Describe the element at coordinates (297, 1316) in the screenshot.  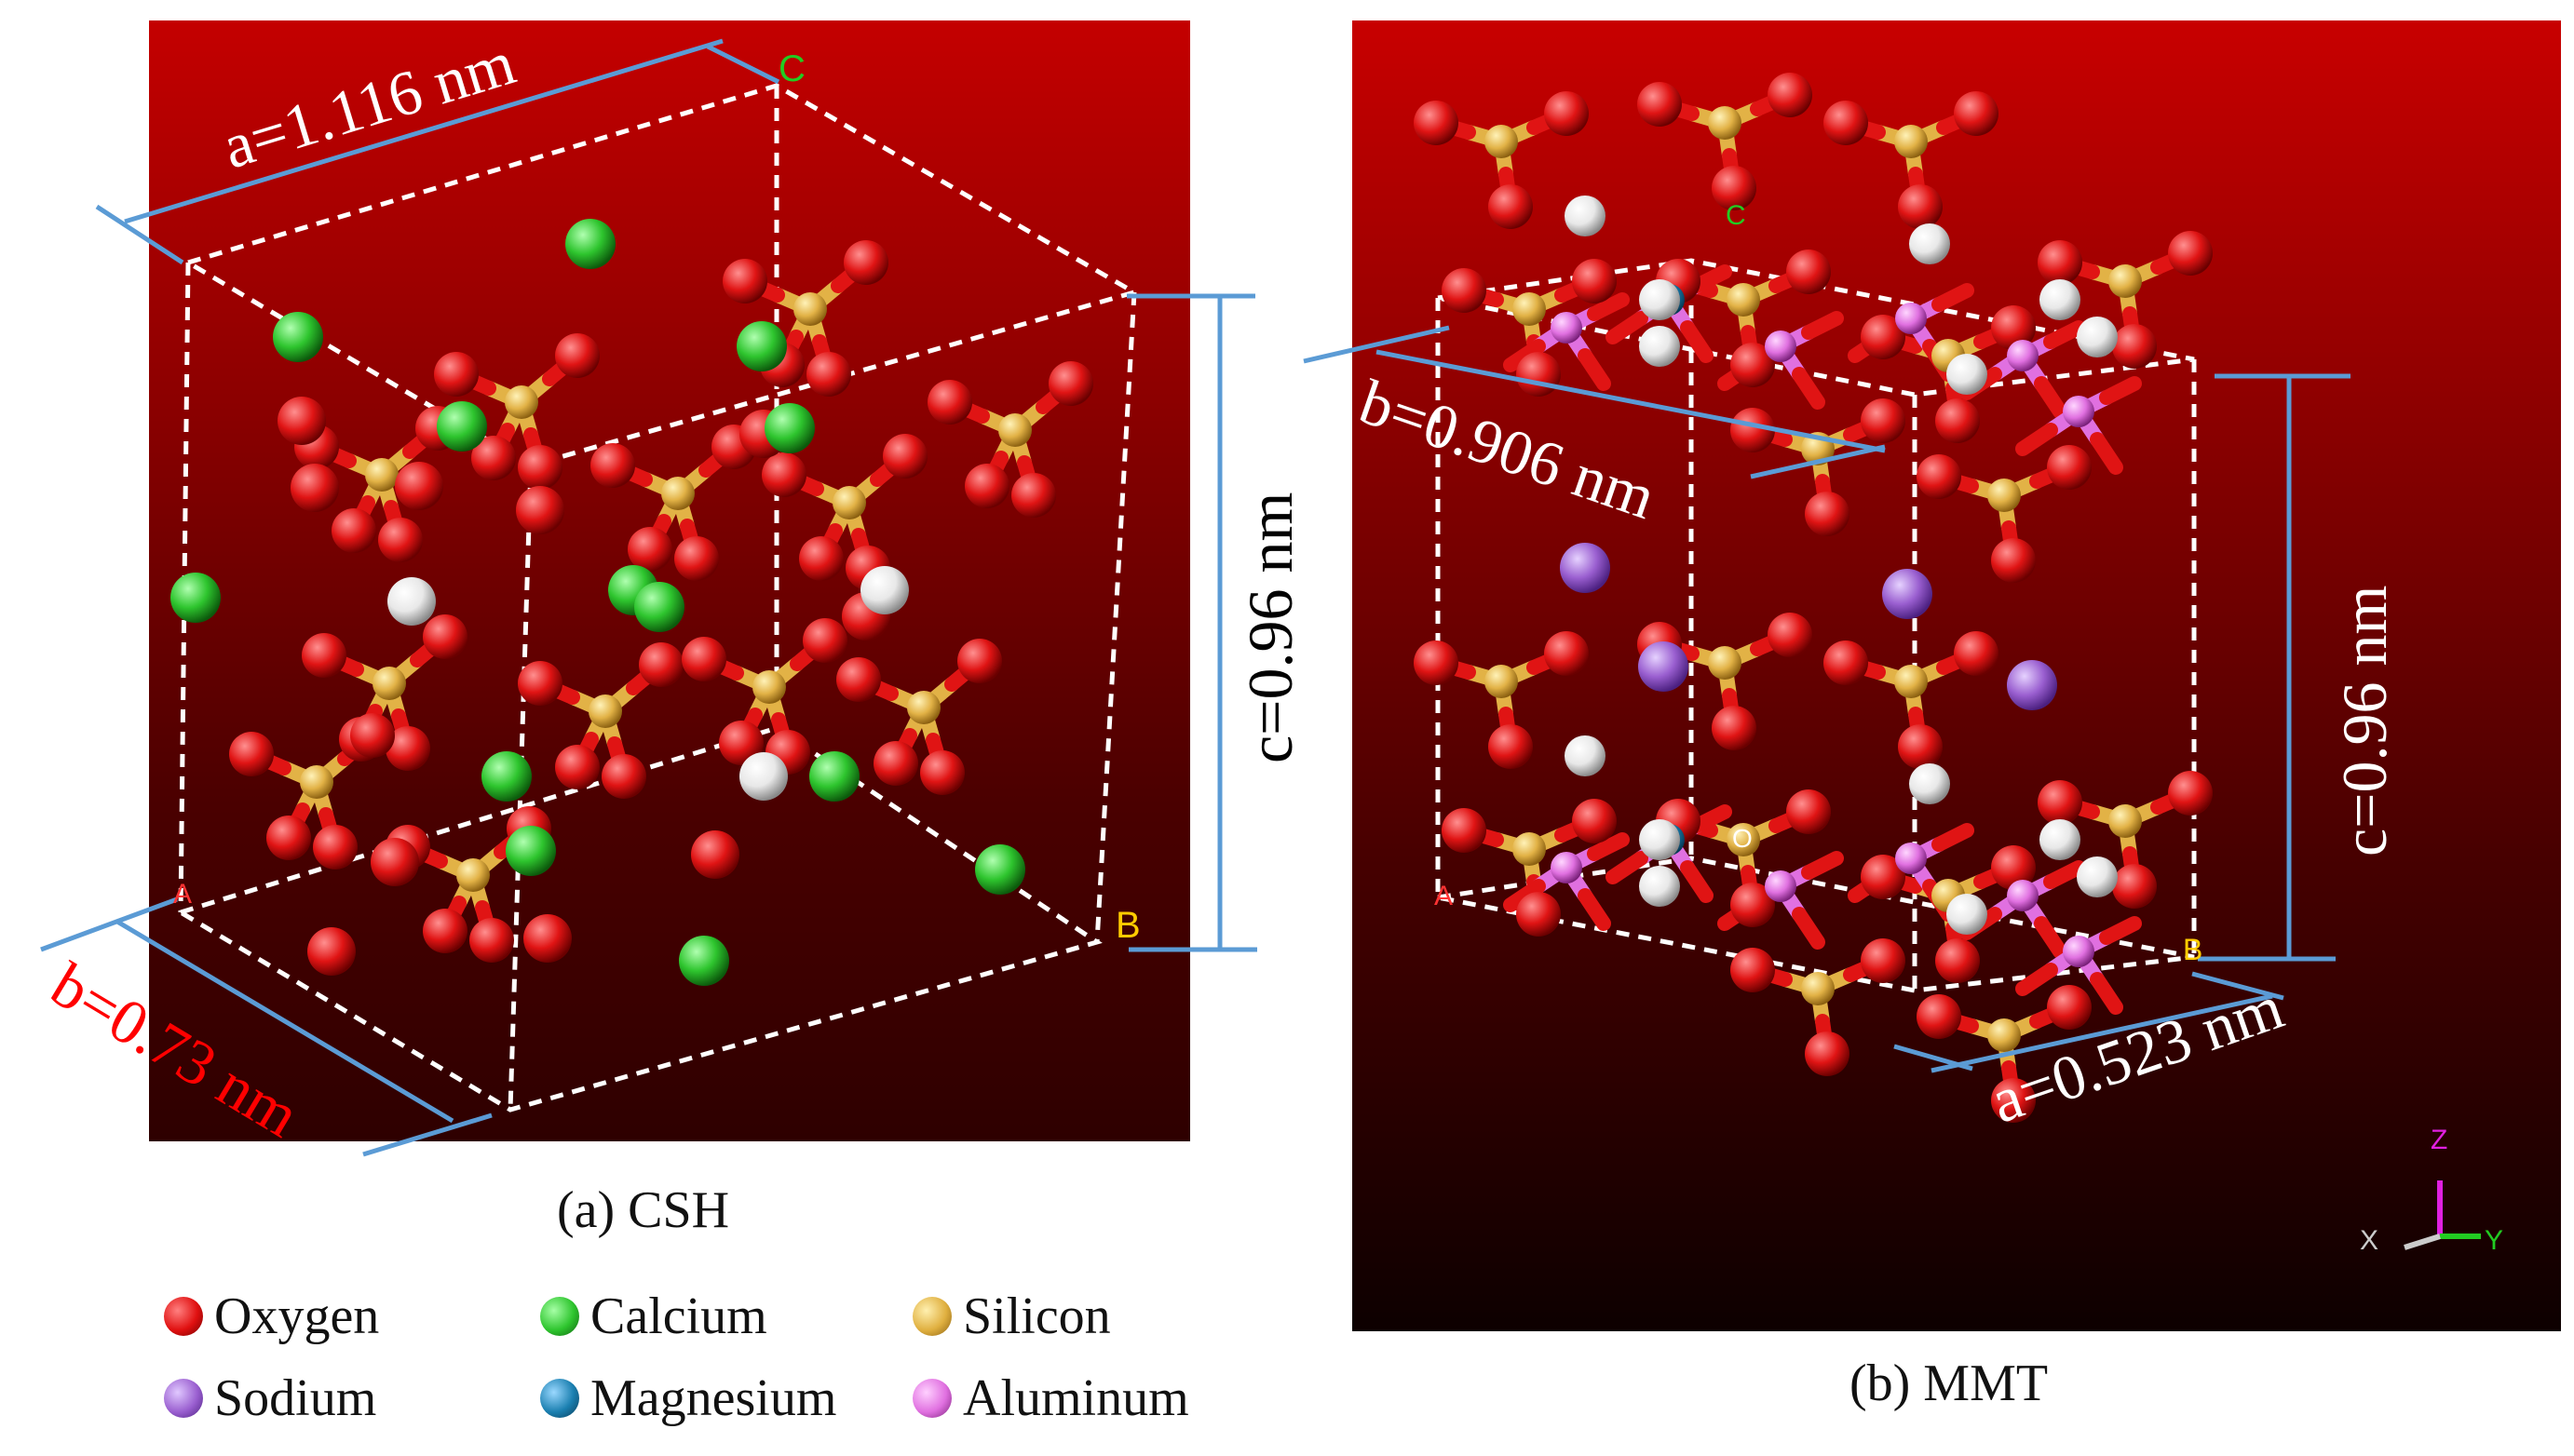
I see `legend-label: Oxygen` at that location.